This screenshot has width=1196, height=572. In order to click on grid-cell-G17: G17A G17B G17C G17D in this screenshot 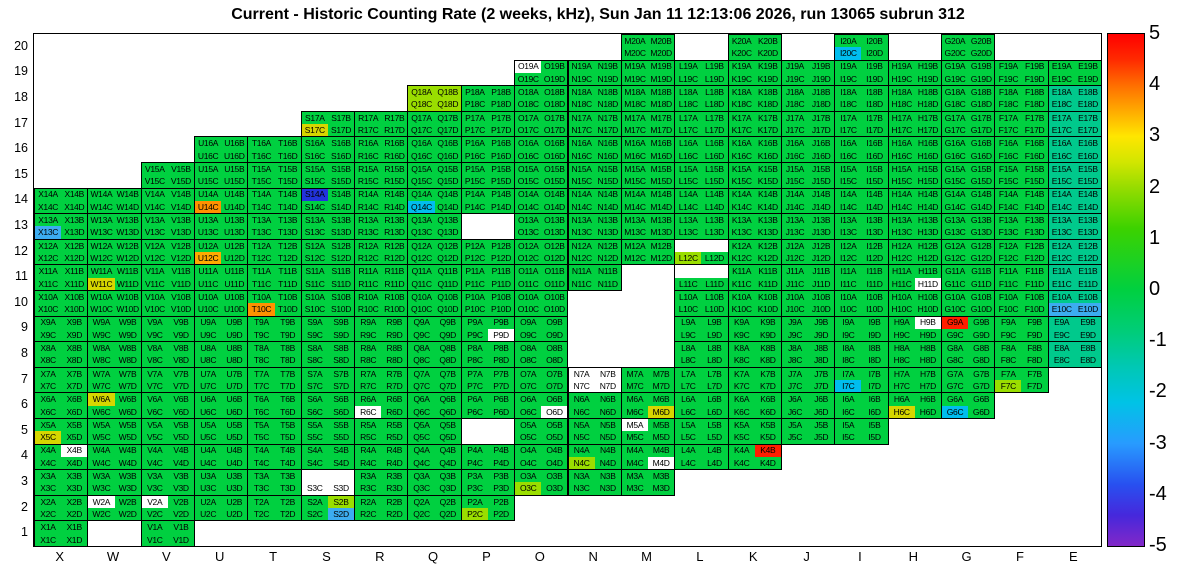, I will do `click(968, 124)`.